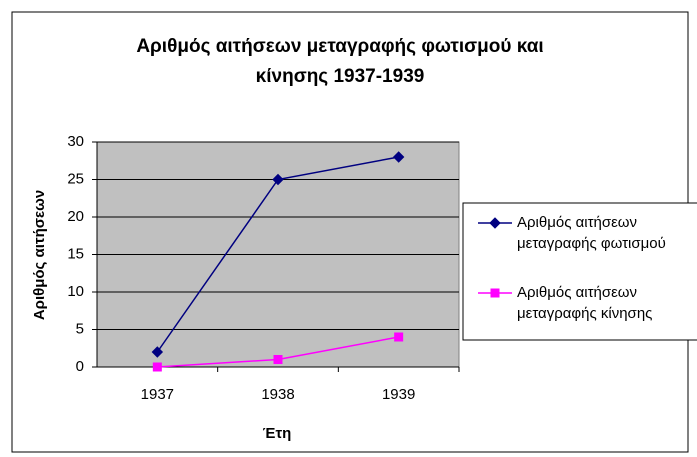 The width and height of the screenshot is (697, 457). What do you see at coordinates (277, 433) in the screenshot?
I see `x-axis-label: Έτη` at bounding box center [277, 433].